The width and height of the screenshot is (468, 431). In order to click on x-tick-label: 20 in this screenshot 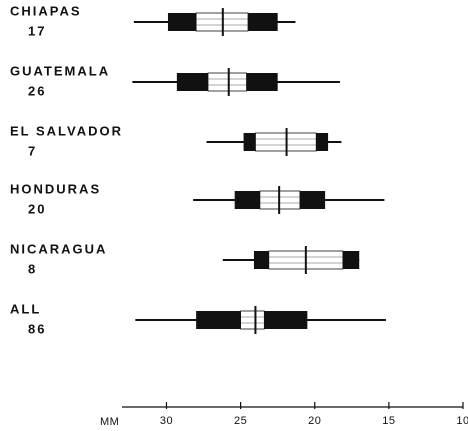, I will do `click(314, 421)`.